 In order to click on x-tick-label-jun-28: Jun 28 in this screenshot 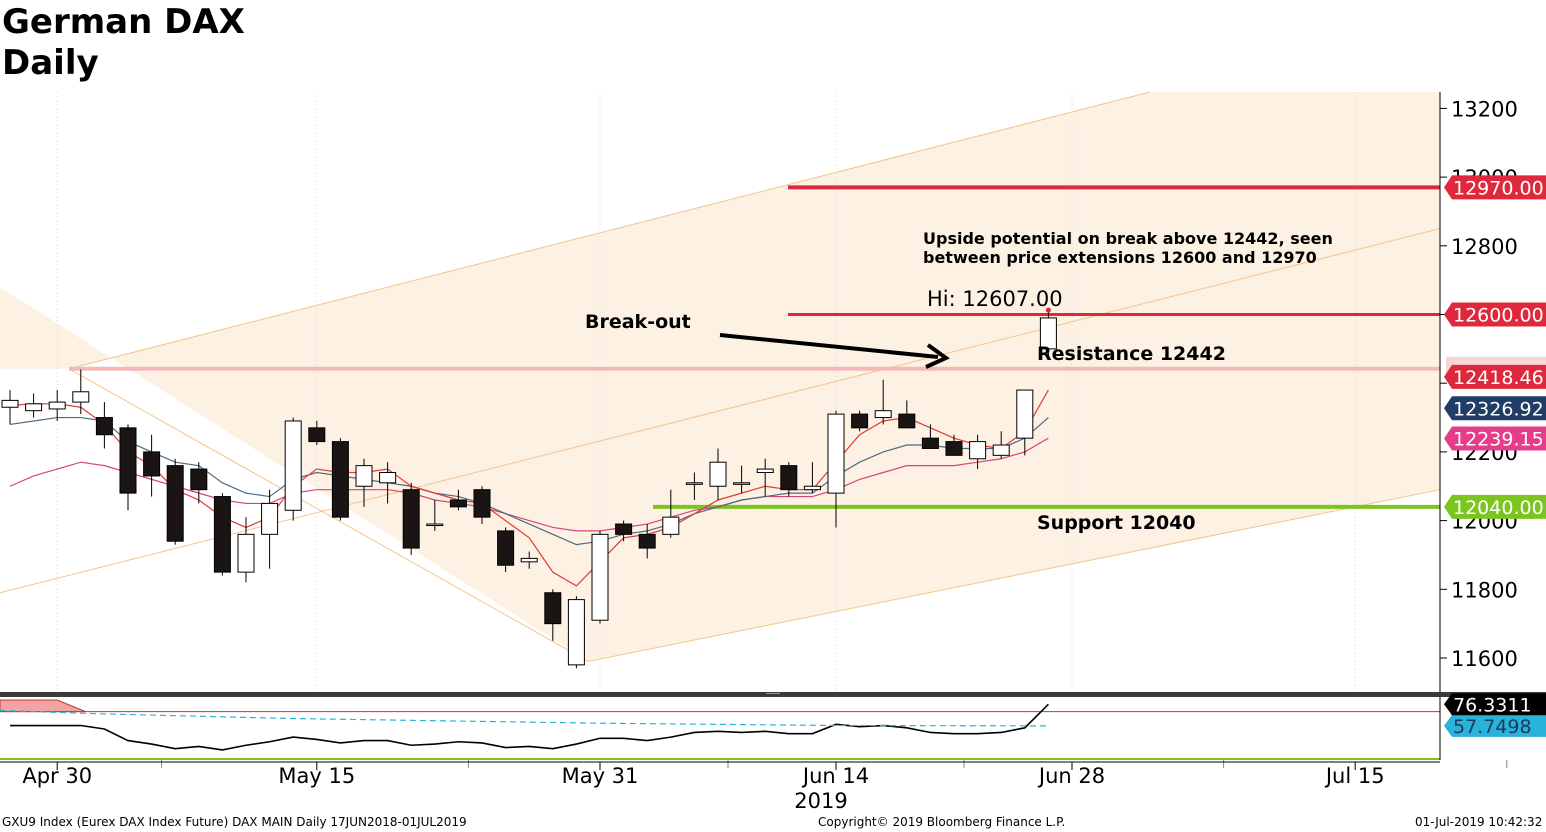, I will do `click(1071, 776)`.